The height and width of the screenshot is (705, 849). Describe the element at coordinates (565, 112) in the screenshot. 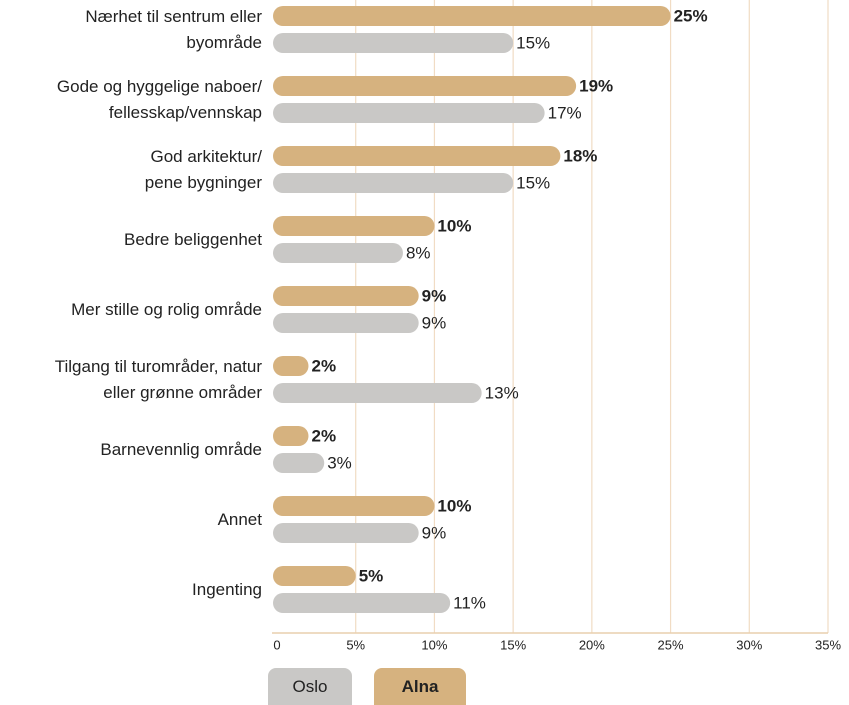

I see `value-label: 17%` at that location.